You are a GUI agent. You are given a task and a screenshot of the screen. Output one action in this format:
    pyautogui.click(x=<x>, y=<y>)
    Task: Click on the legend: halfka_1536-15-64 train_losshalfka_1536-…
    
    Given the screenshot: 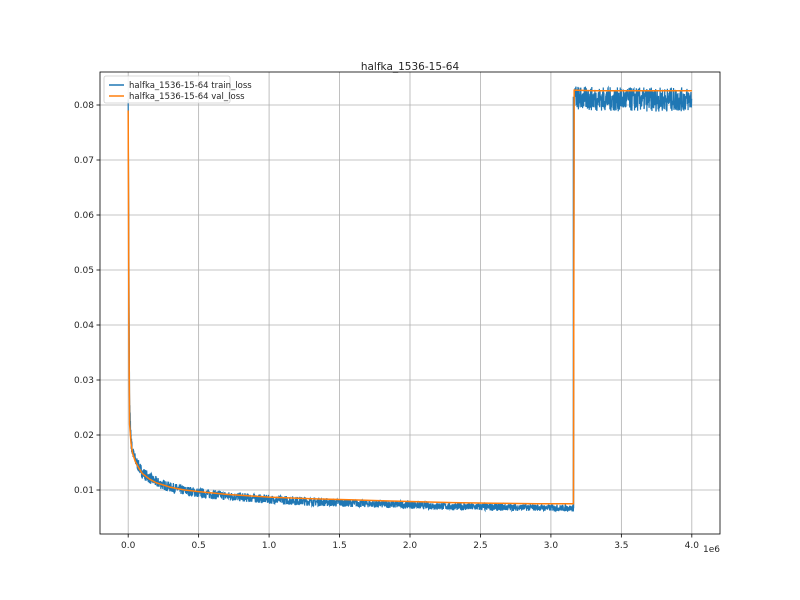 What is the action you would take?
    pyautogui.click(x=177, y=89)
    